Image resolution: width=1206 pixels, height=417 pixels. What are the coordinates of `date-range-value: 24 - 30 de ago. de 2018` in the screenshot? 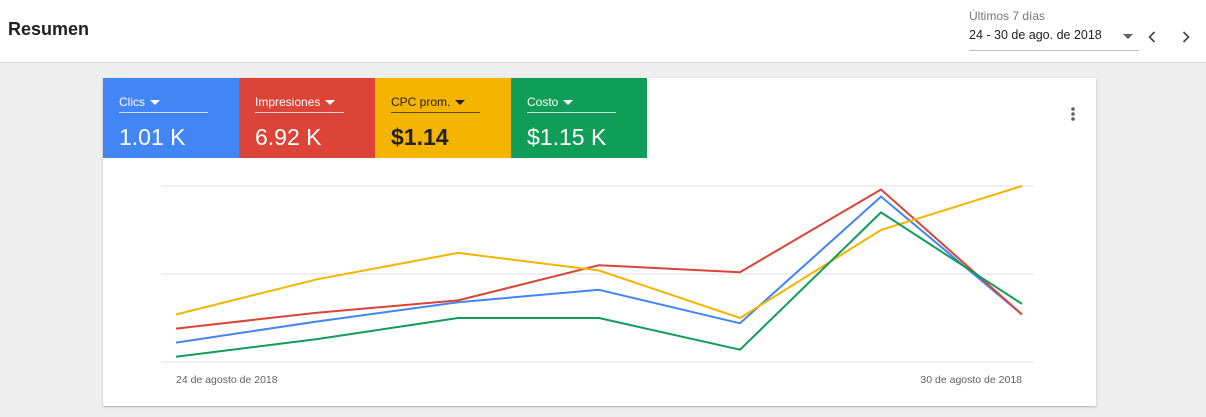 It's located at (1035, 35).